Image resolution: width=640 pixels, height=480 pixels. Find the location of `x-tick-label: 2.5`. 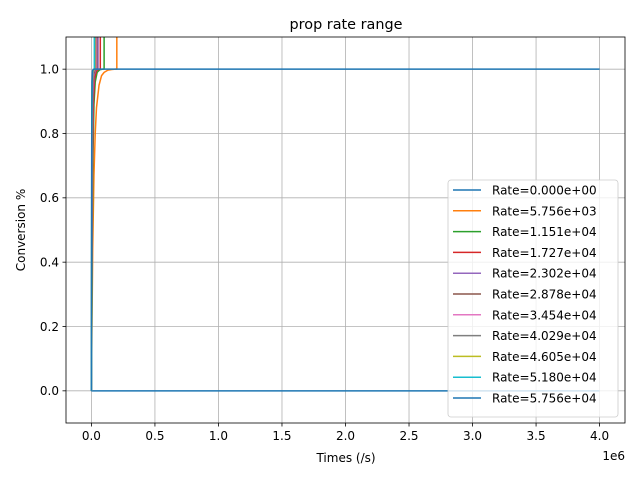

x-tick-label: 2.5 is located at coordinates (408, 436).